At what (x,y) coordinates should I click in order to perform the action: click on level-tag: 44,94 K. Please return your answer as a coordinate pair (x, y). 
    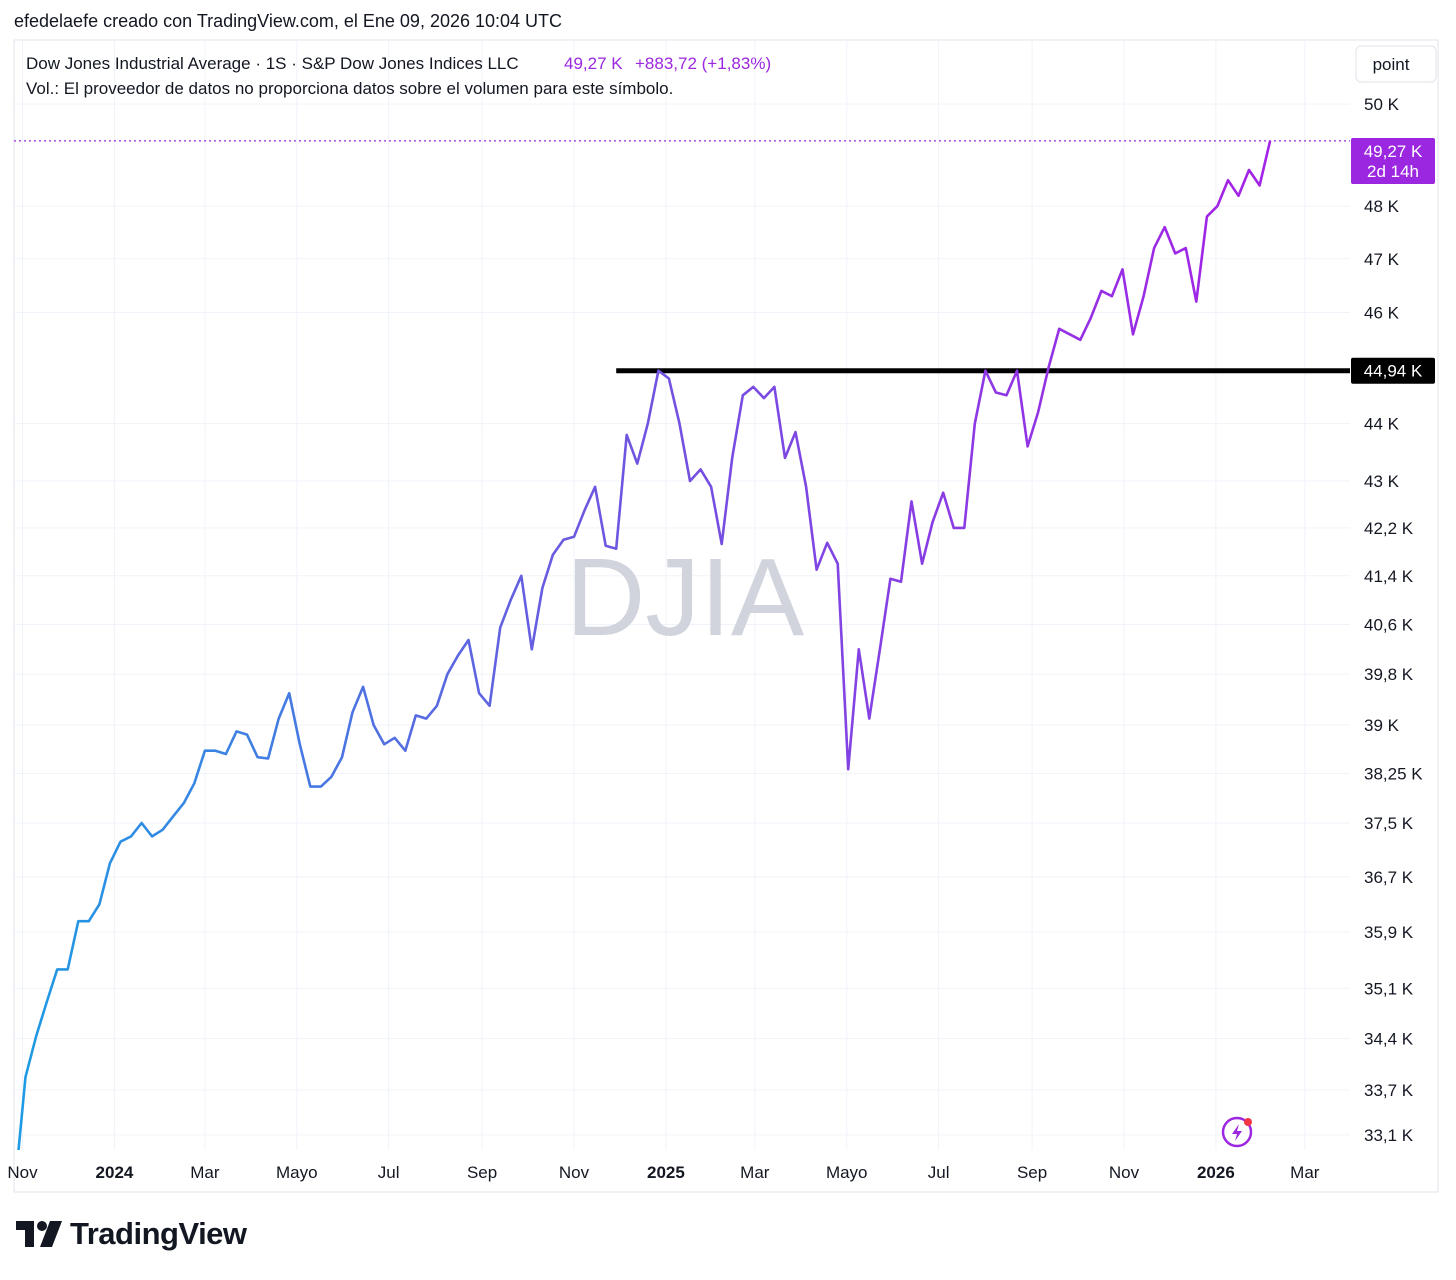
    Looking at the image, I should click on (1393, 370).